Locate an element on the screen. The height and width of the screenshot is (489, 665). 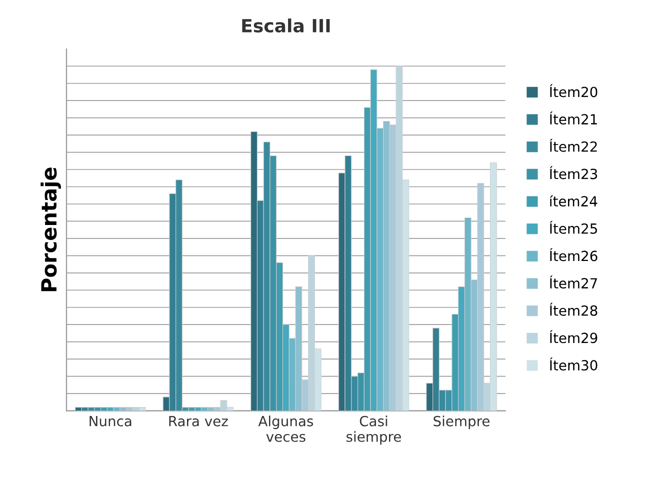
legend-label: Ítem20 is located at coordinates (574, 91).